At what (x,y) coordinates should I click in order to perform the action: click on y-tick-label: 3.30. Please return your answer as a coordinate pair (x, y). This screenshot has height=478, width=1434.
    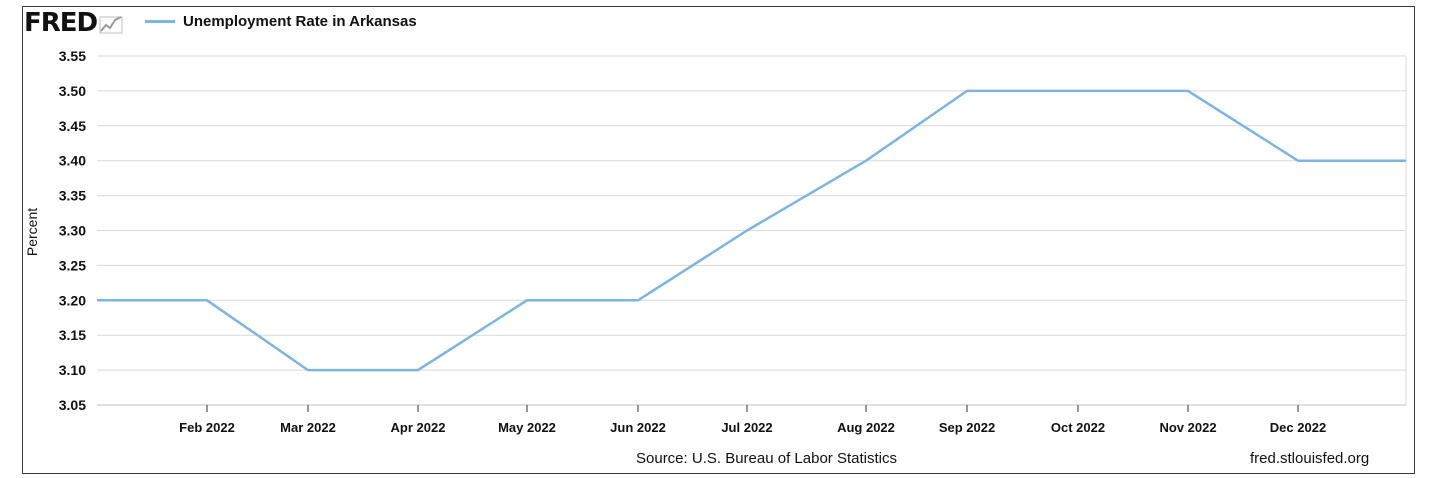
    Looking at the image, I should click on (72, 231).